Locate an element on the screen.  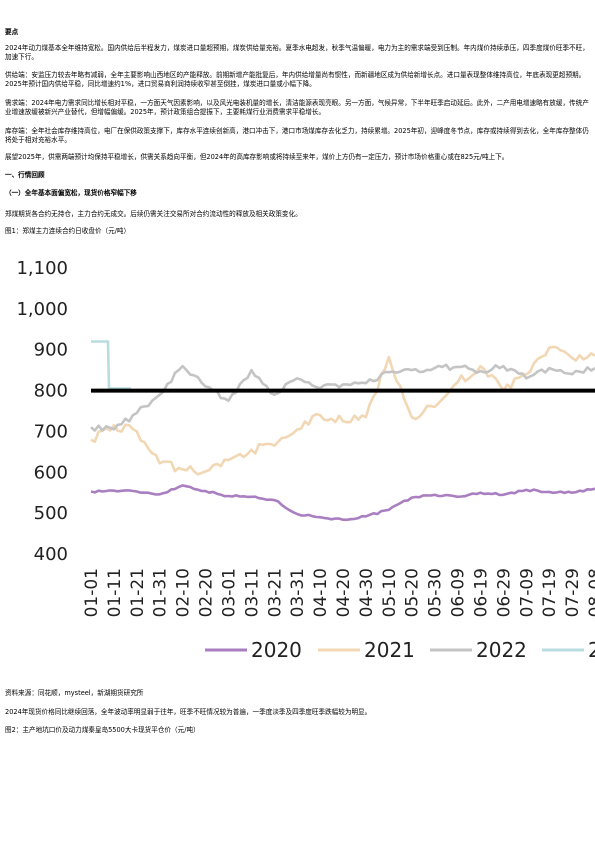
series-line-2022 is located at coordinates (342, 397).